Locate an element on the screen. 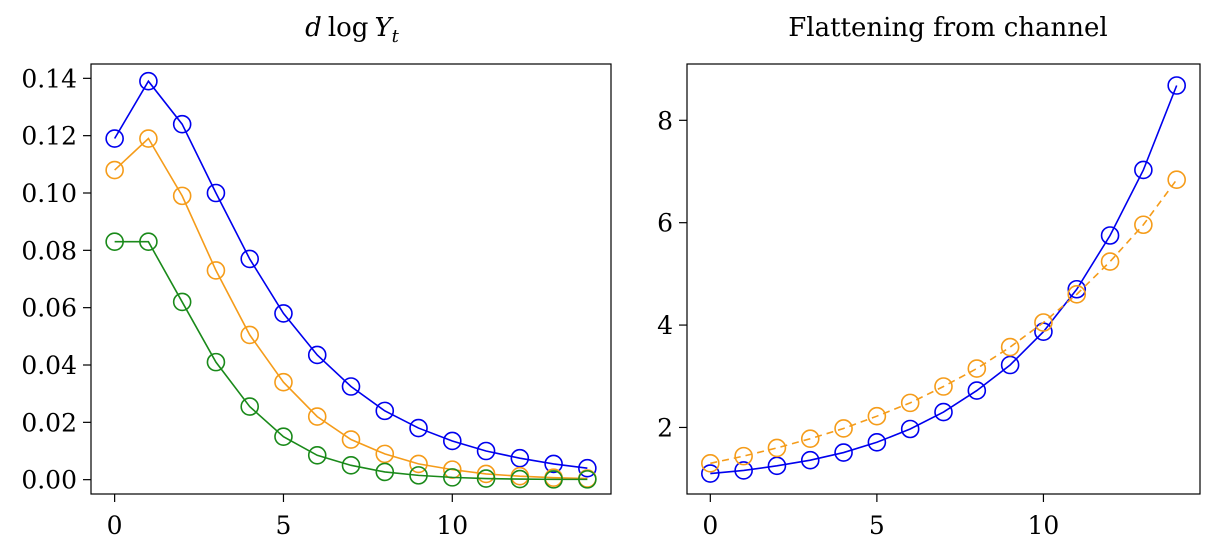 The height and width of the screenshot is (555, 1206). right-xtick-label: 5 is located at coordinates (877, 525).